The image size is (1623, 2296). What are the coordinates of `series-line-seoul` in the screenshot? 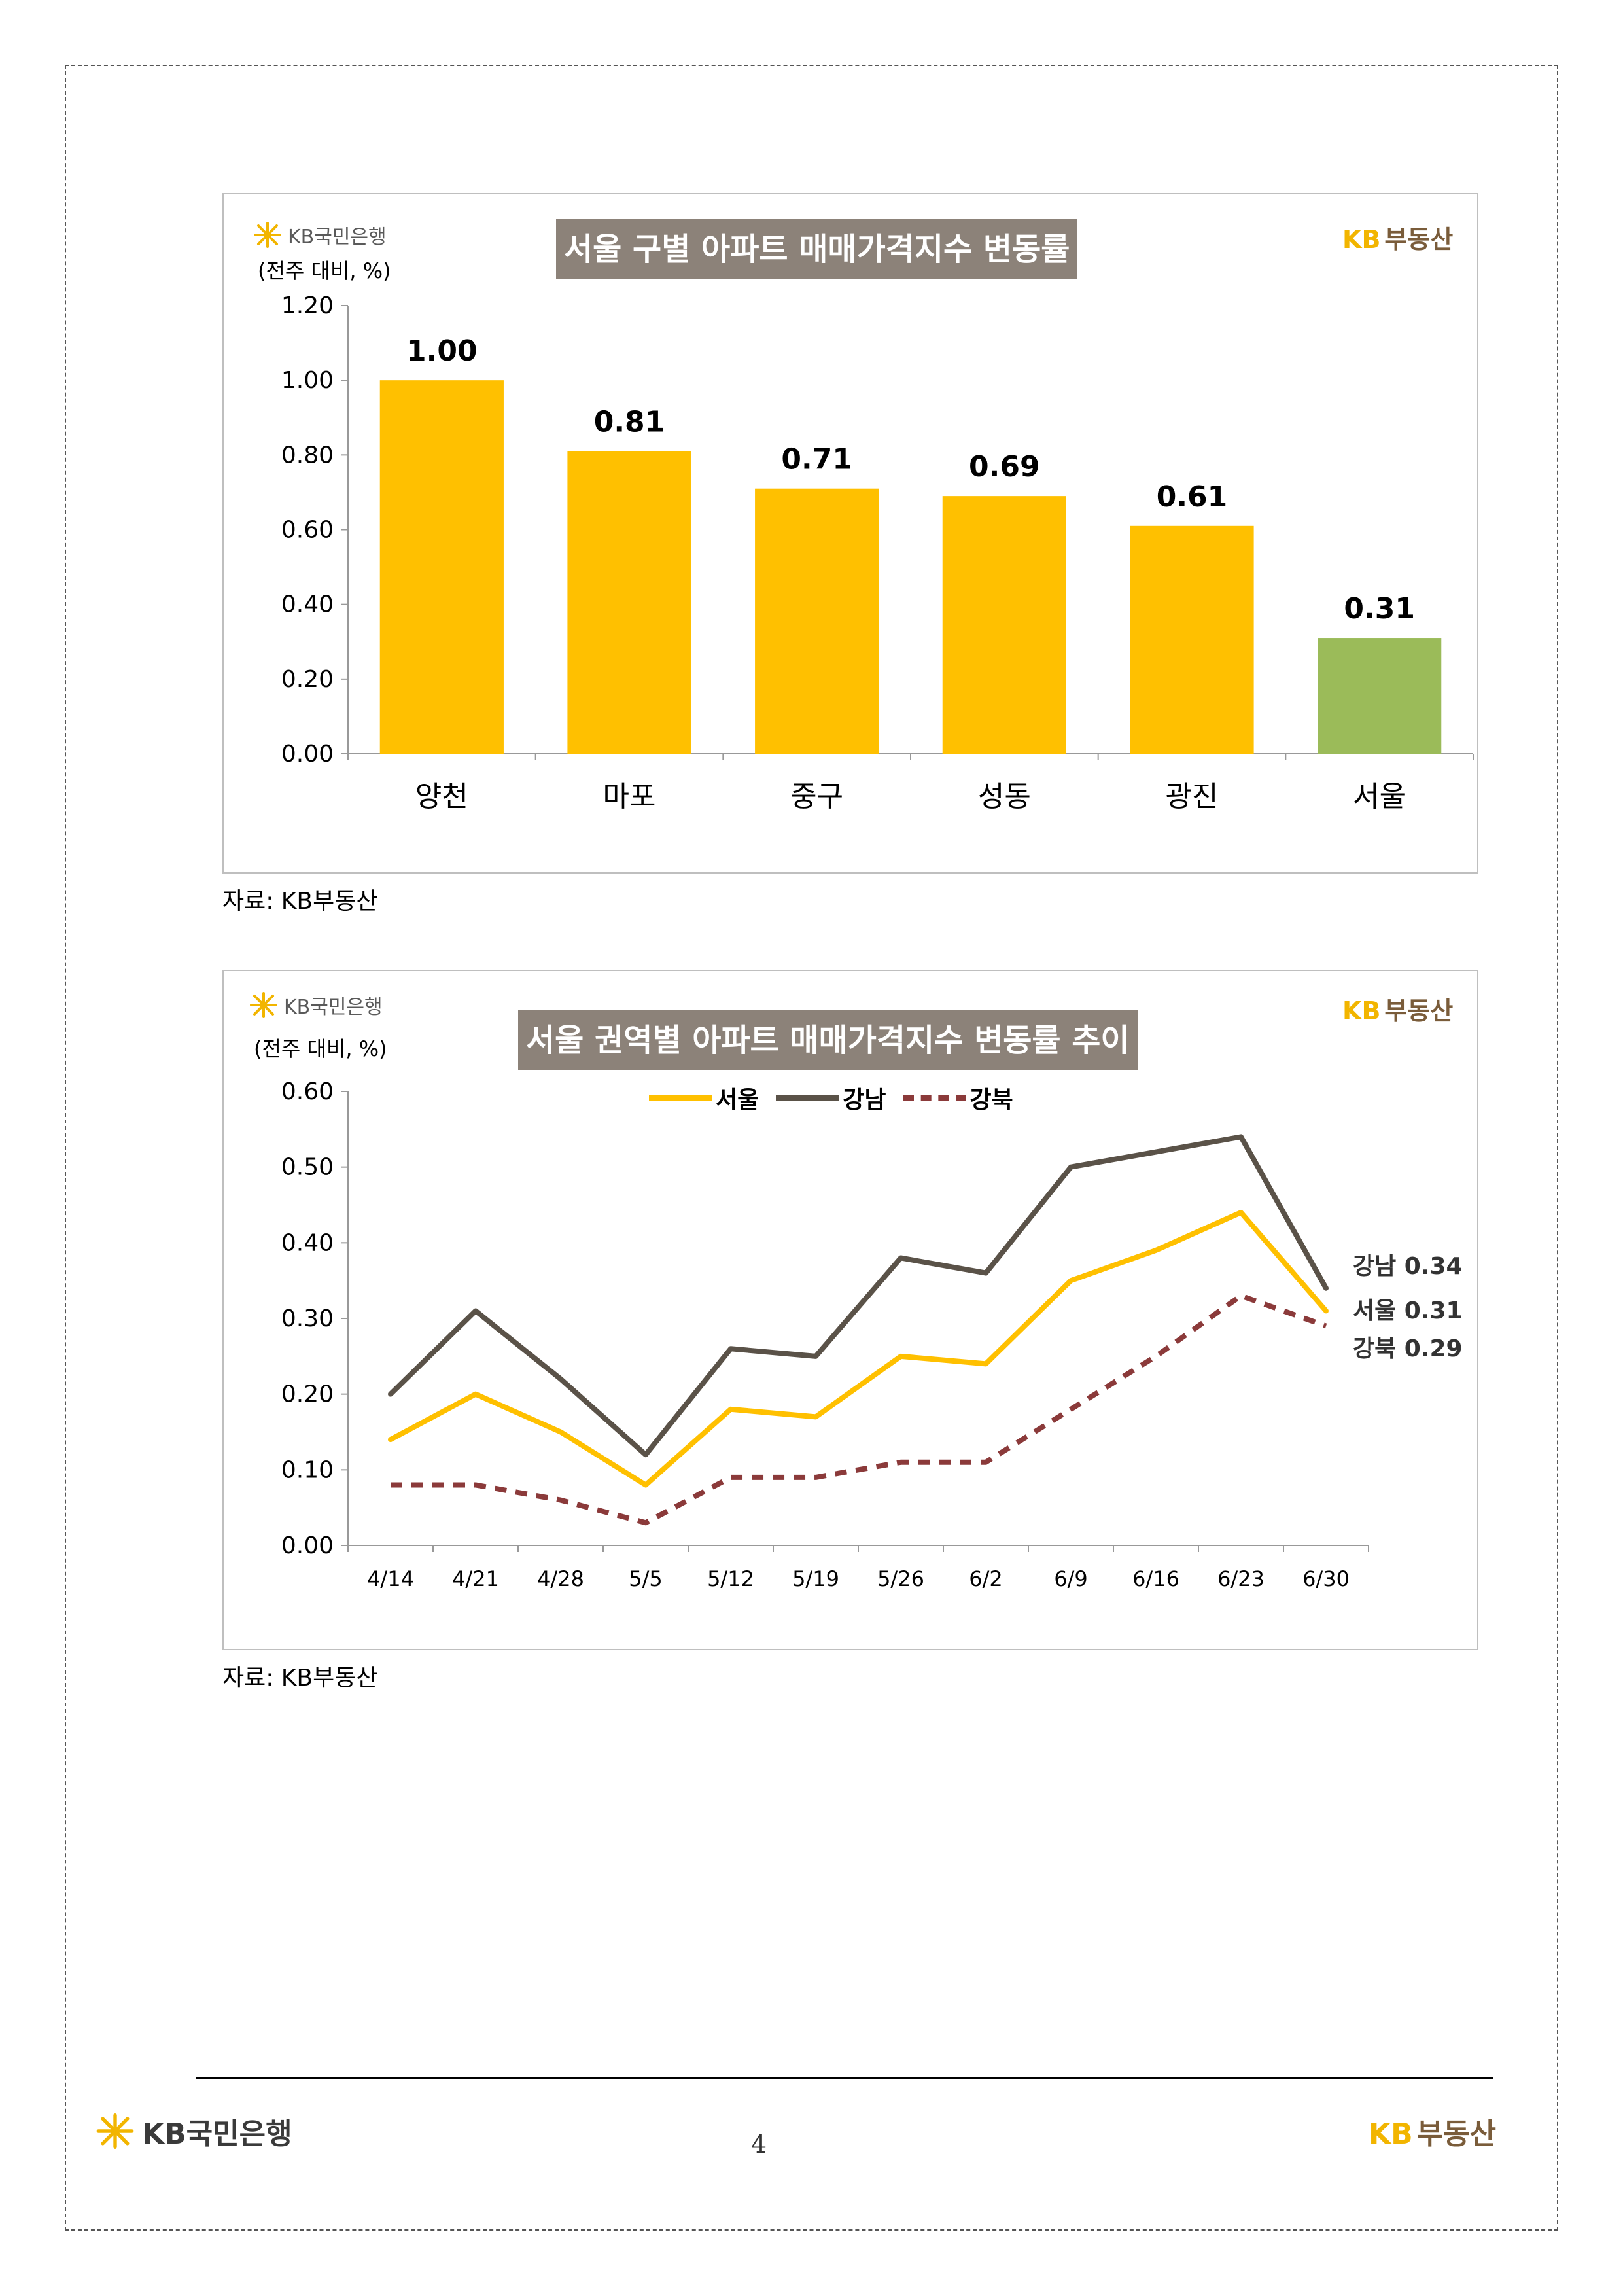 It's located at (858, 1349).